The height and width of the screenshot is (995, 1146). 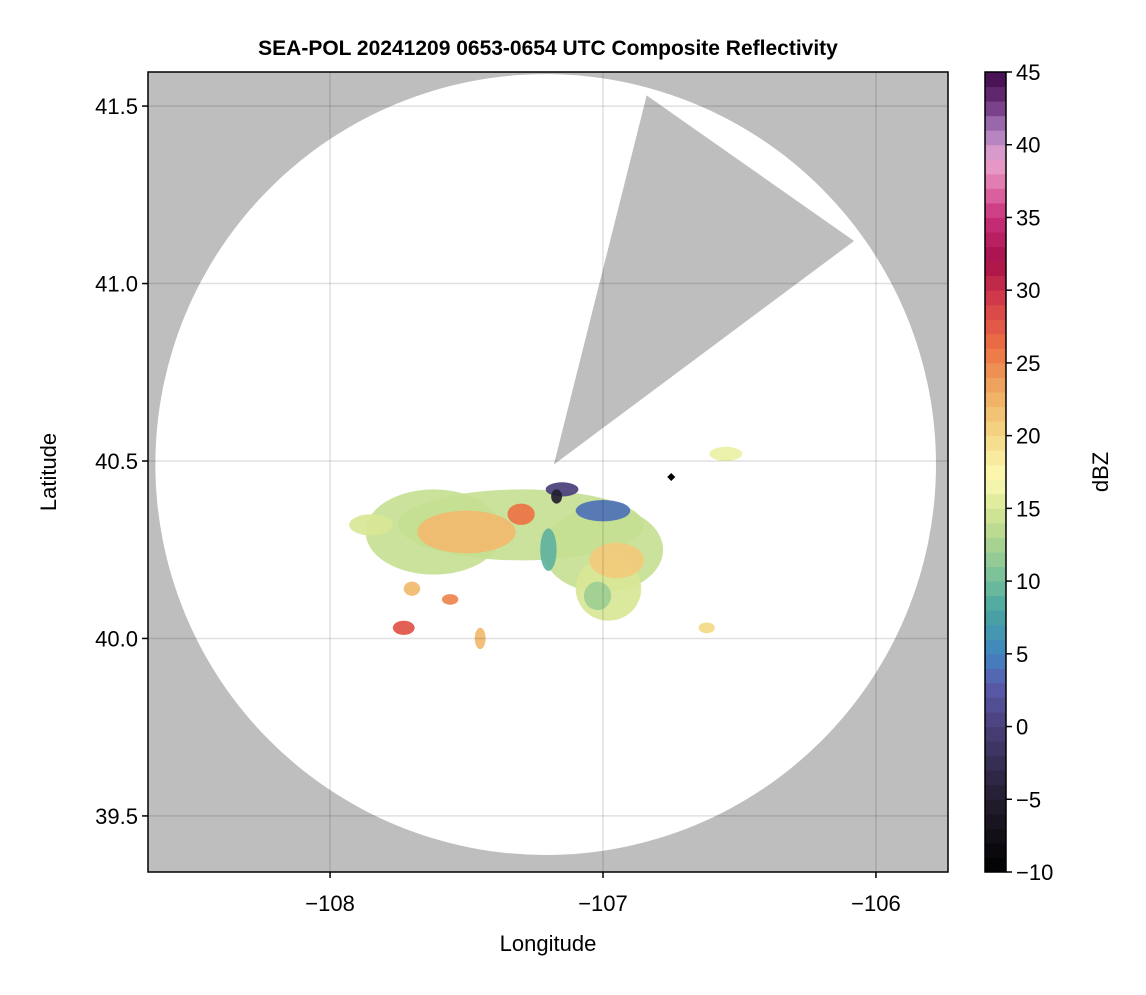 What do you see at coordinates (330, 903) in the screenshot?
I see `x-tick-label: −108` at bounding box center [330, 903].